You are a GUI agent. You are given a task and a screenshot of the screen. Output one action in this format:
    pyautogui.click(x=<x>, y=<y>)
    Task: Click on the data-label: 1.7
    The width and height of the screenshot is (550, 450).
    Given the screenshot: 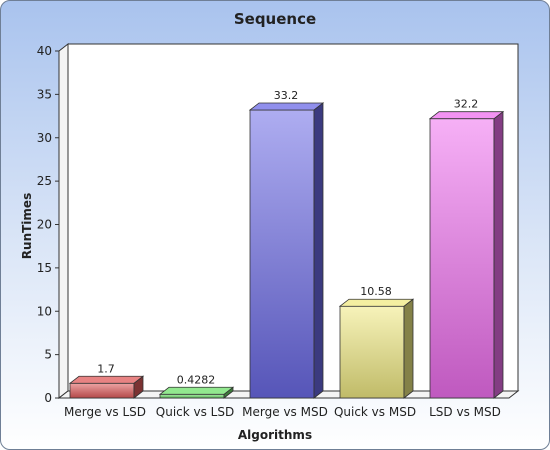 What is the action you would take?
    pyautogui.click(x=106, y=368)
    